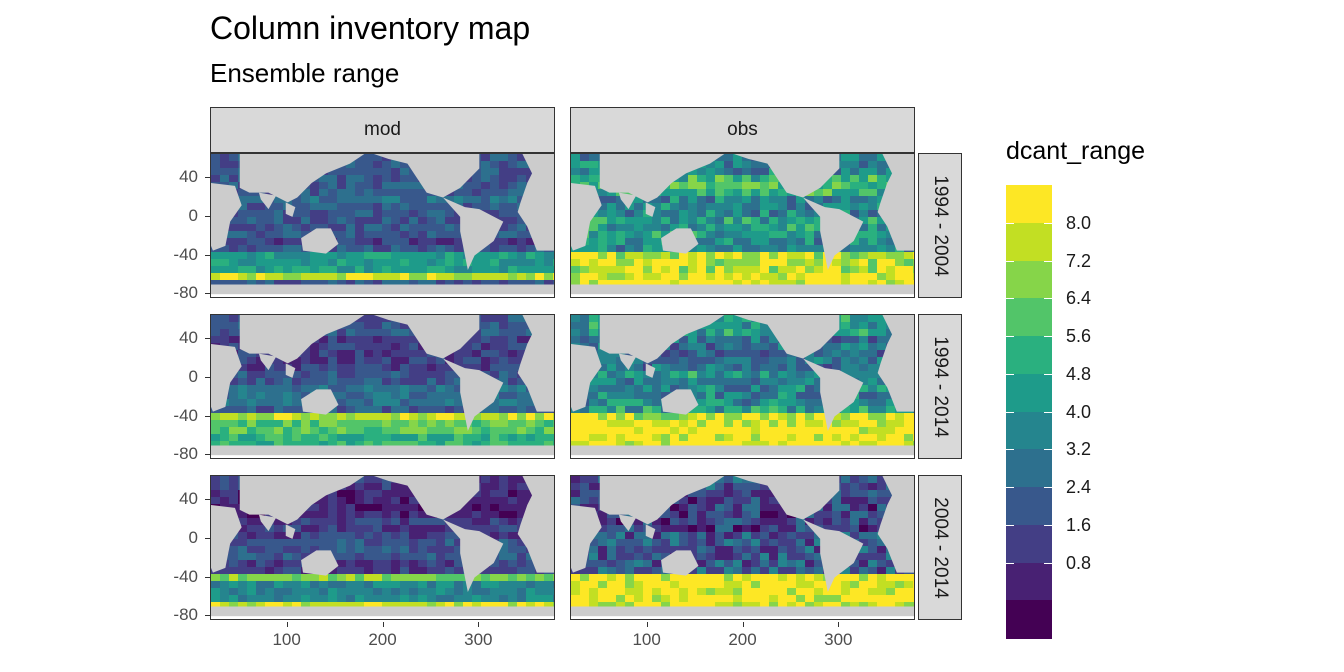 This screenshot has width=1344, height=672. What do you see at coordinates (742, 225) in the screenshot?
I see `map-svg` at bounding box center [742, 225].